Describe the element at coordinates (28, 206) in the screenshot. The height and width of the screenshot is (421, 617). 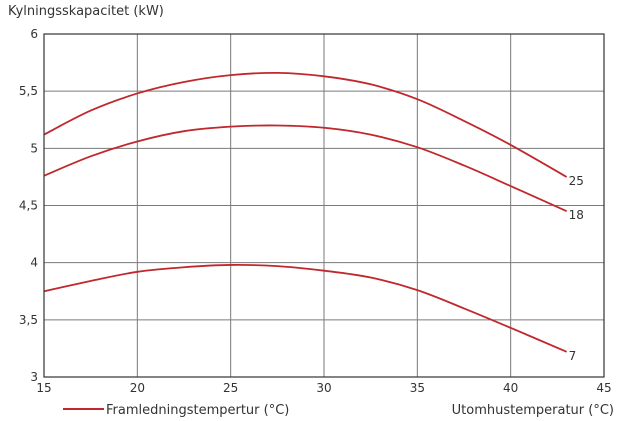
I see `y-tick-label: 4,5` at that location.